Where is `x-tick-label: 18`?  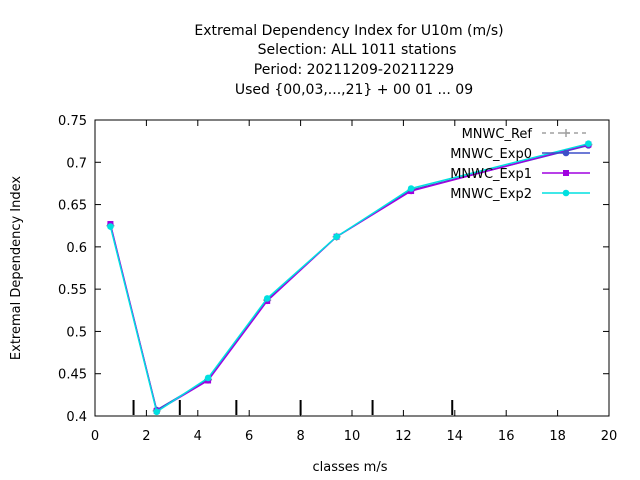
x-tick-label: 18 is located at coordinates (557, 436).